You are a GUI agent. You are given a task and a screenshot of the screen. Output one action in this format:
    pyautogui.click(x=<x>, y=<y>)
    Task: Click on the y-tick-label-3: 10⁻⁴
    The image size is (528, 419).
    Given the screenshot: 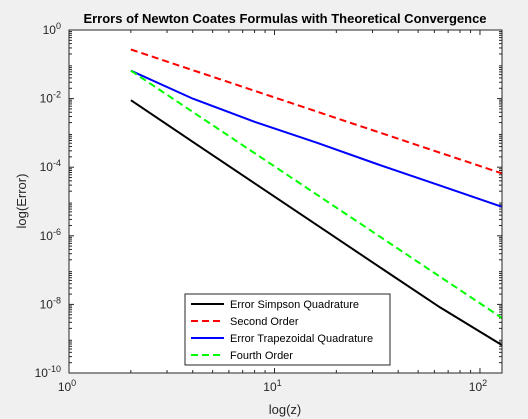 What is the action you would take?
    pyautogui.click(x=50, y=166)
    